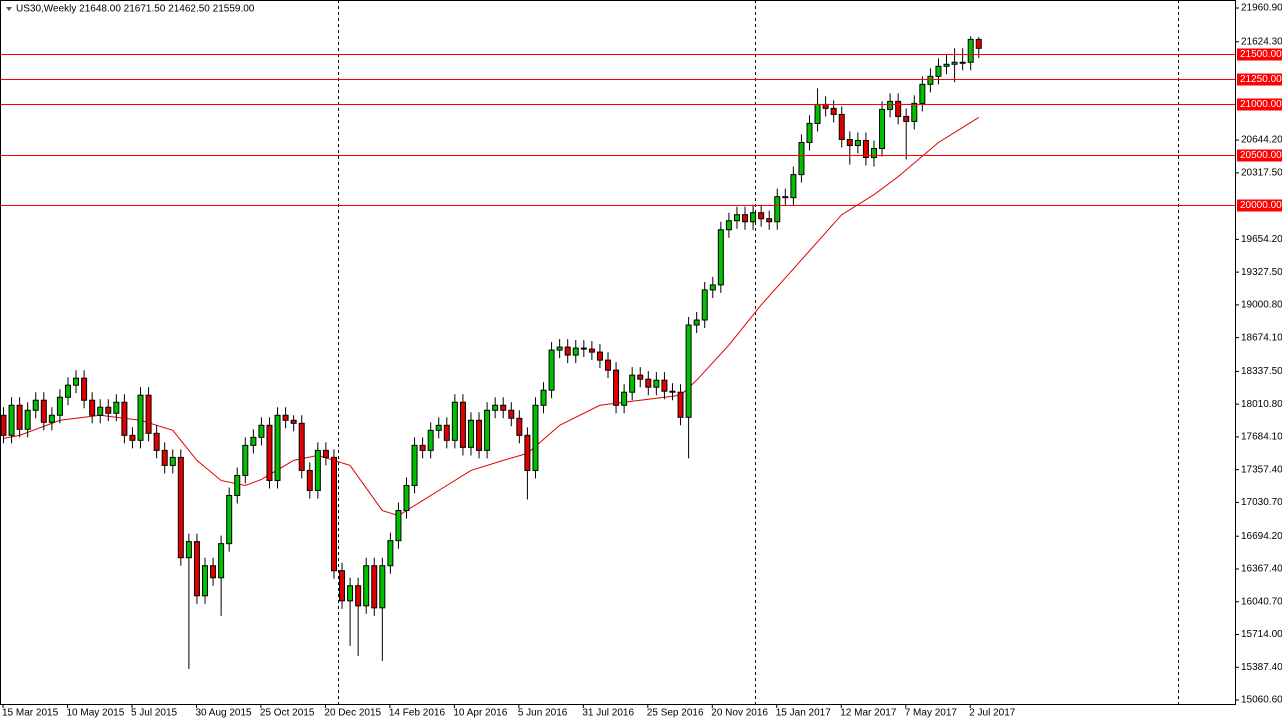 The image size is (1282, 726). I want to click on level-label: 21000.00, so click(1261, 104).